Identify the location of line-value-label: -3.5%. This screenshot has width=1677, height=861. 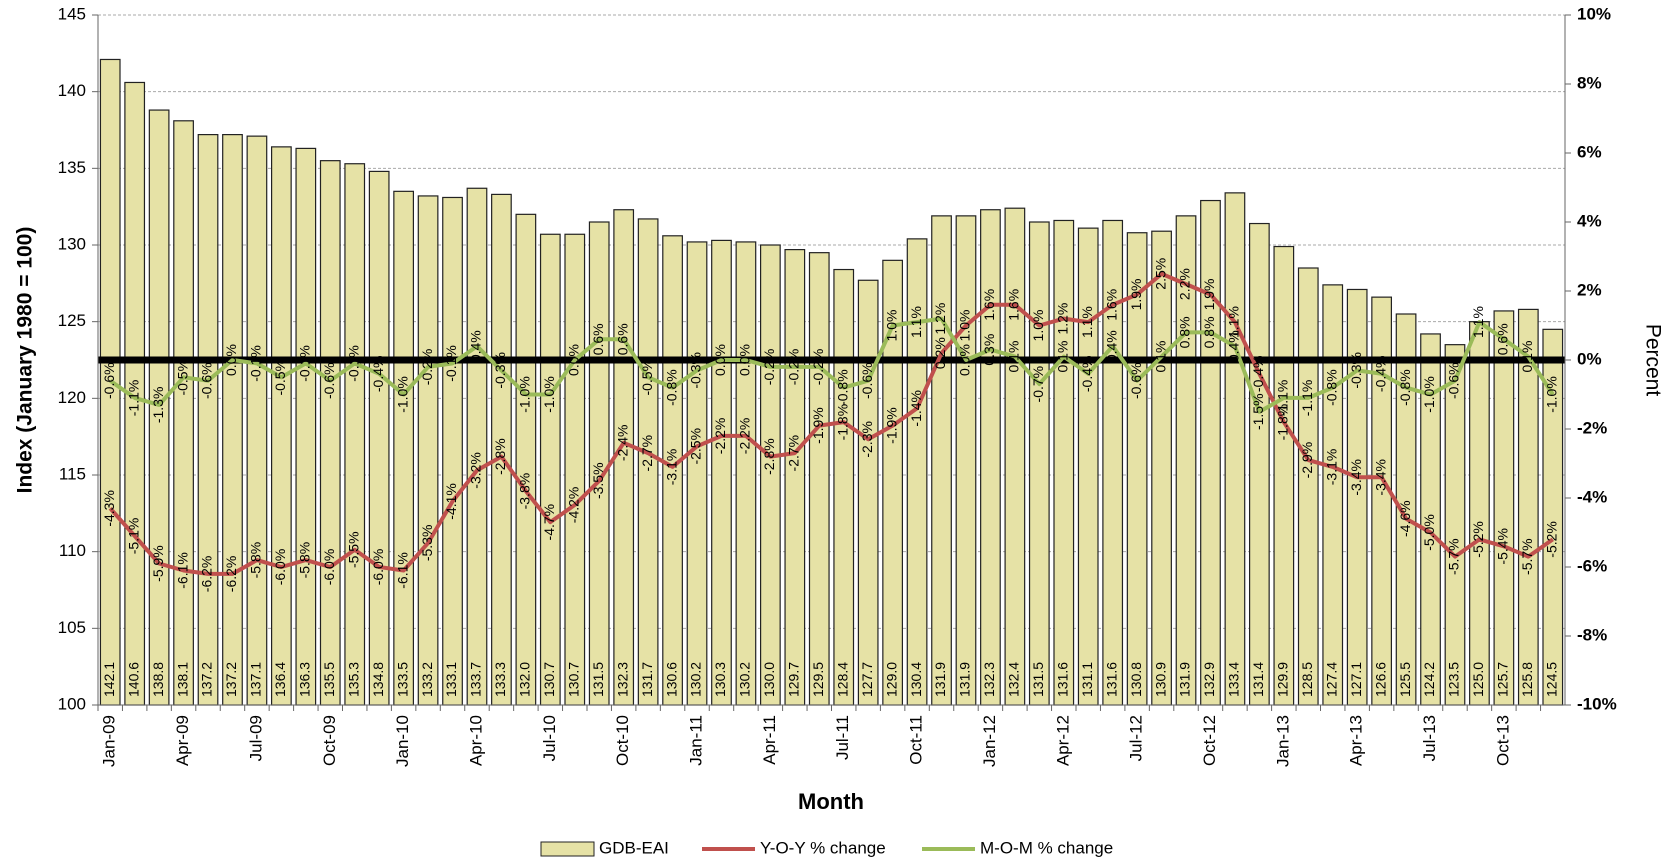
(598, 480).